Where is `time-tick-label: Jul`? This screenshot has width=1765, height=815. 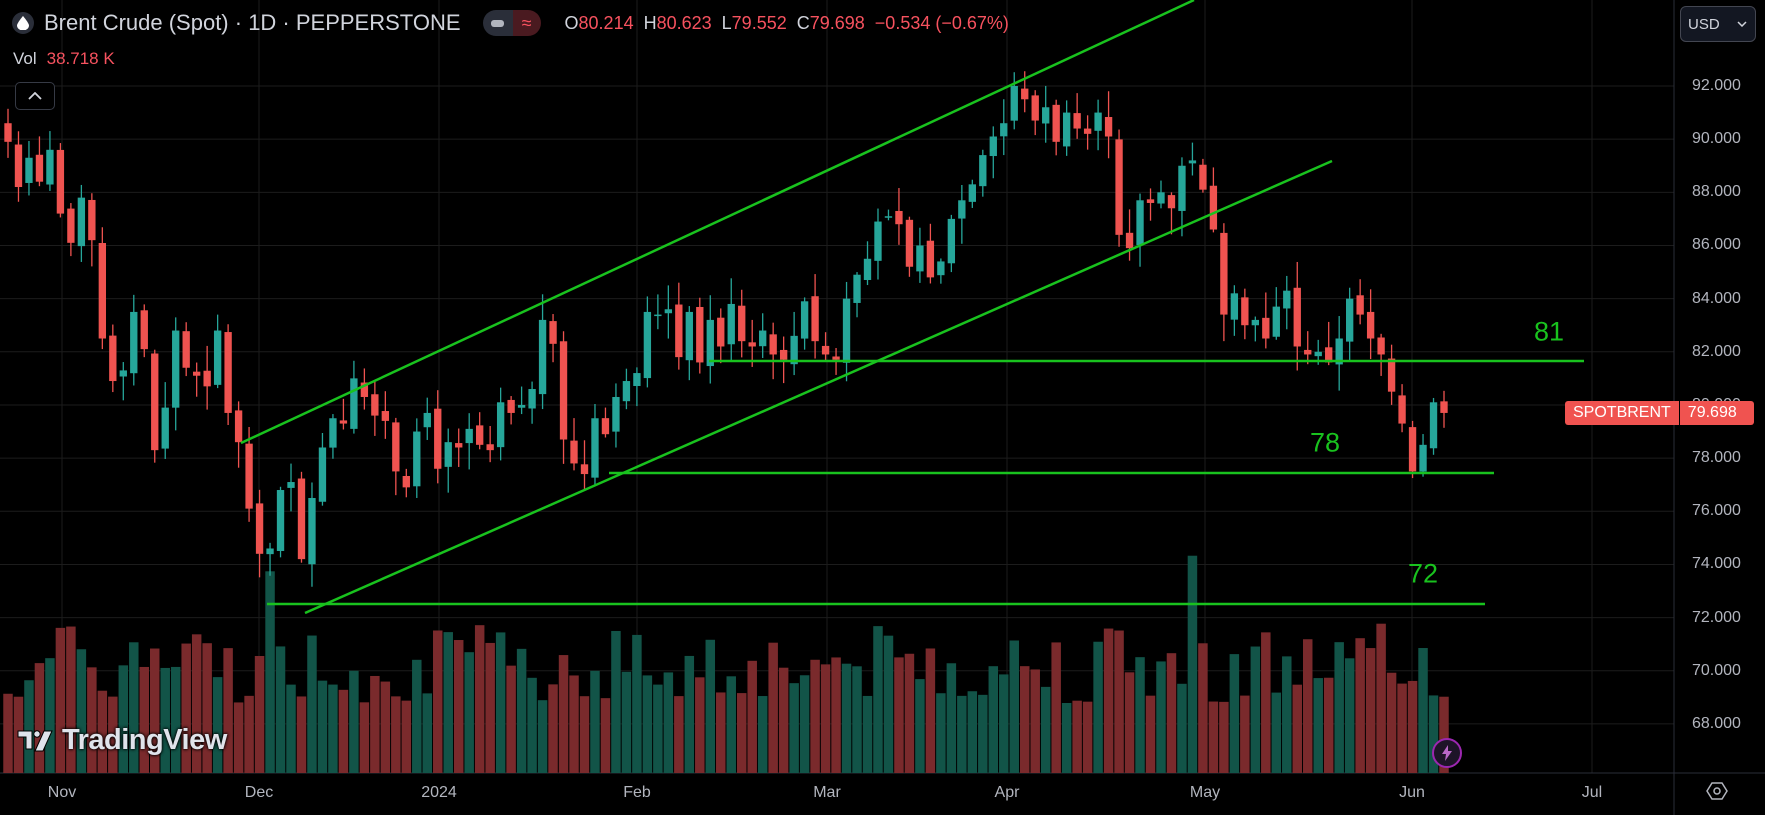 time-tick-label: Jul is located at coordinates (1592, 792).